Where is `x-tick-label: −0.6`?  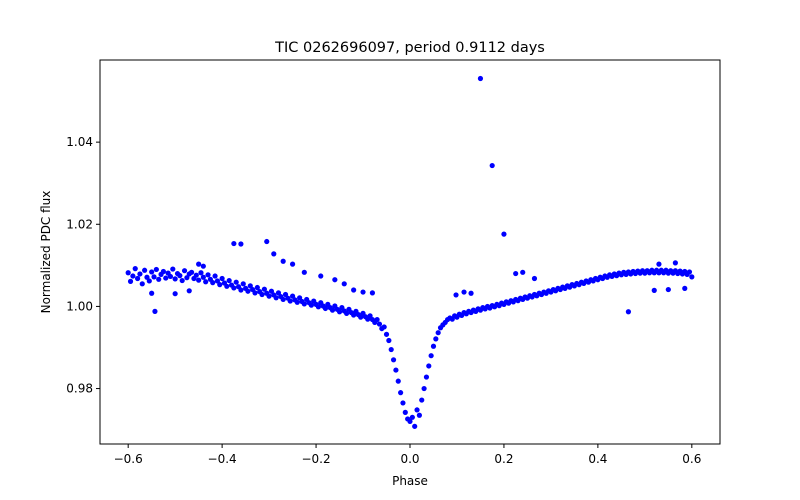
x-tick-label: −0.6 is located at coordinates (128, 459).